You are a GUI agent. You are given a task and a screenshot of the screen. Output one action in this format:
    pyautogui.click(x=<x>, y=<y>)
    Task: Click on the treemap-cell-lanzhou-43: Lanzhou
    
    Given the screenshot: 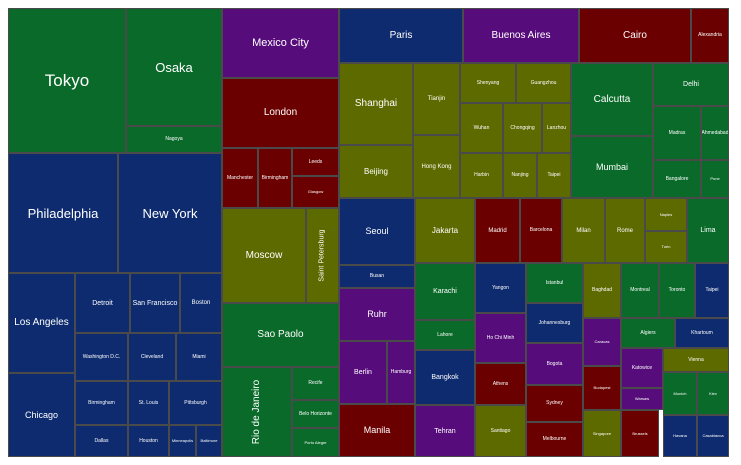 What is the action you would take?
    pyautogui.click(x=556, y=128)
    